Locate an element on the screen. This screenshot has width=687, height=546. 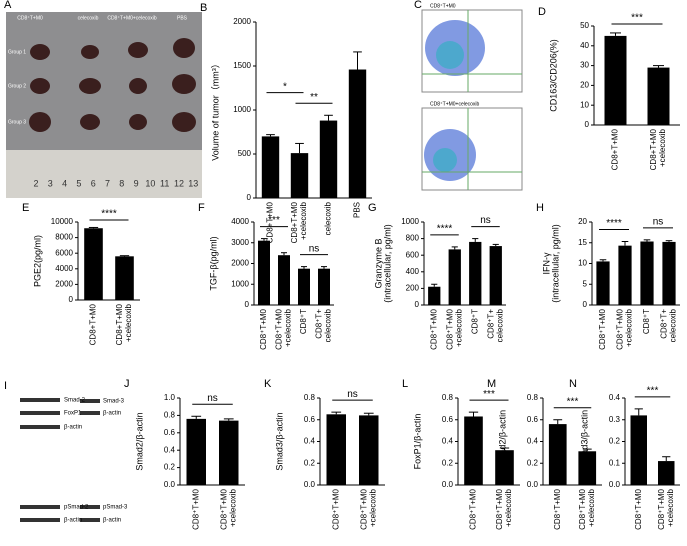
ruler-number: 10 is located at coordinates (150, 183).